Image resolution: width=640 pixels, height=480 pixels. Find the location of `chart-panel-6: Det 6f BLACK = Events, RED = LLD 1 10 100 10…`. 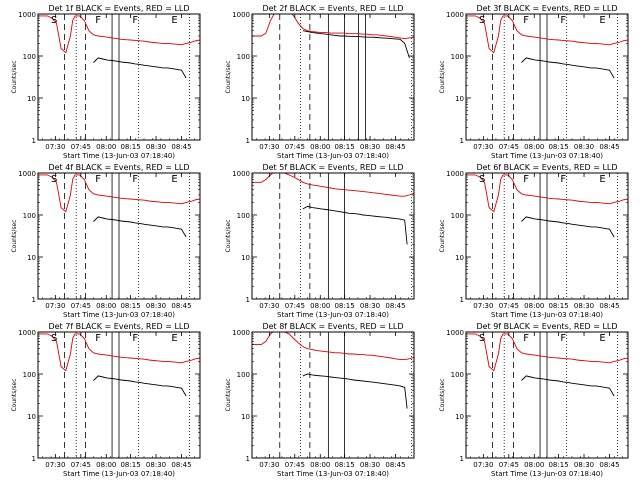

chart-panel-6: Det 6f BLACK = Events, RED = LLD 1 10 100 10… is located at coordinates (534, 241).